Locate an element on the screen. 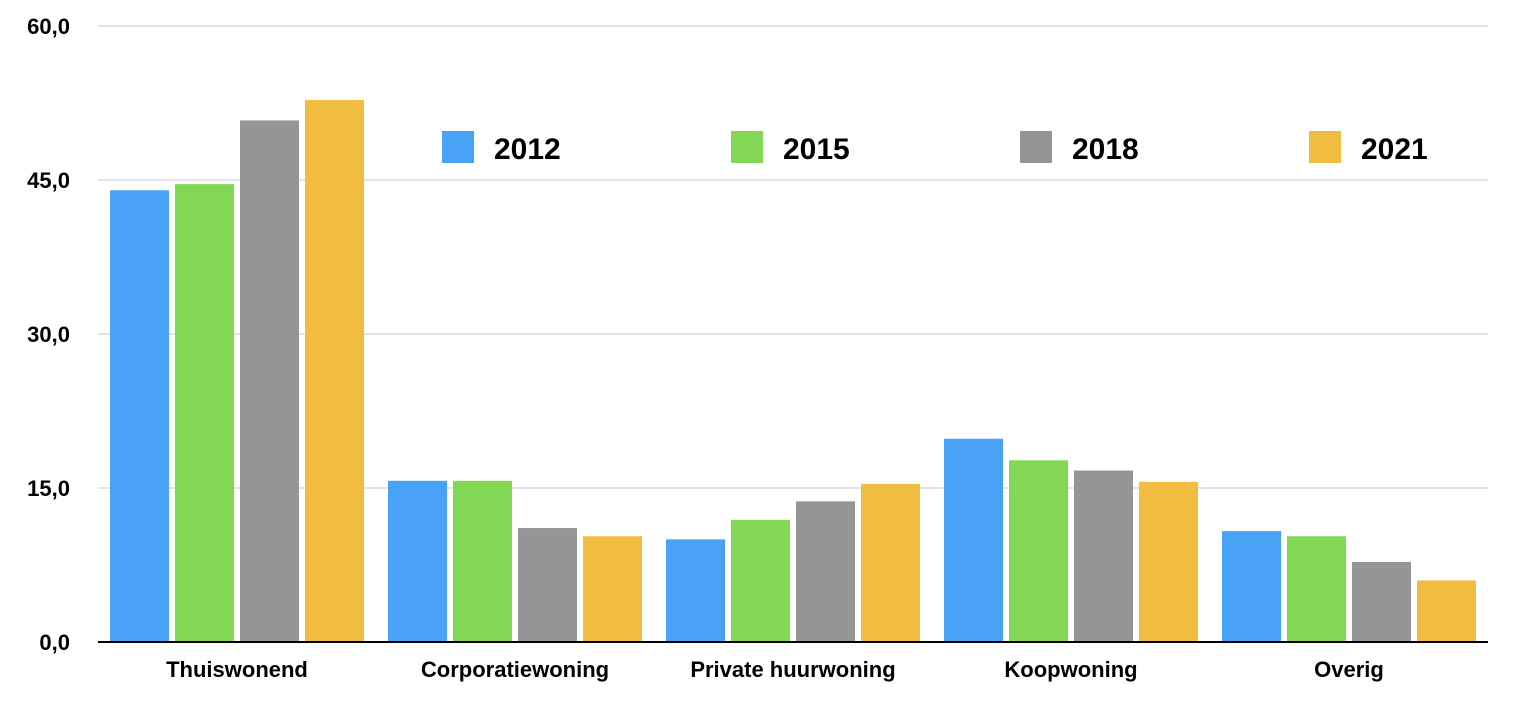  y-tick-label: 45,0 is located at coordinates (48, 180).